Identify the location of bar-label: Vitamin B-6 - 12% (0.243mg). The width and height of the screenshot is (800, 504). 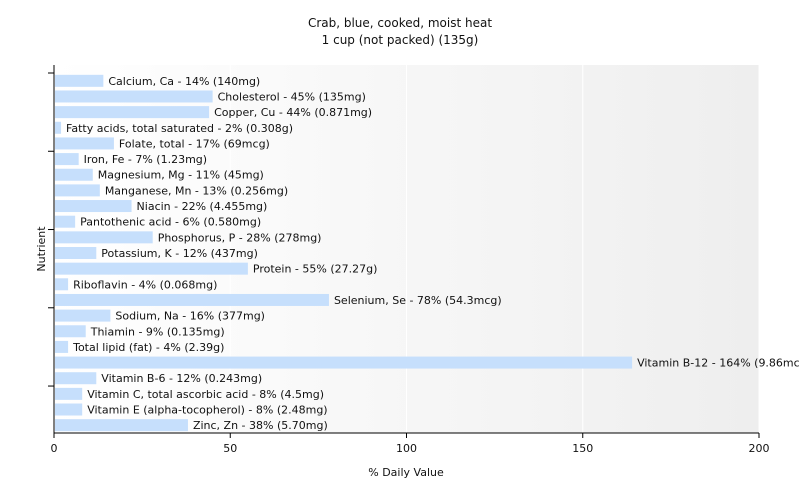
(181, 378).